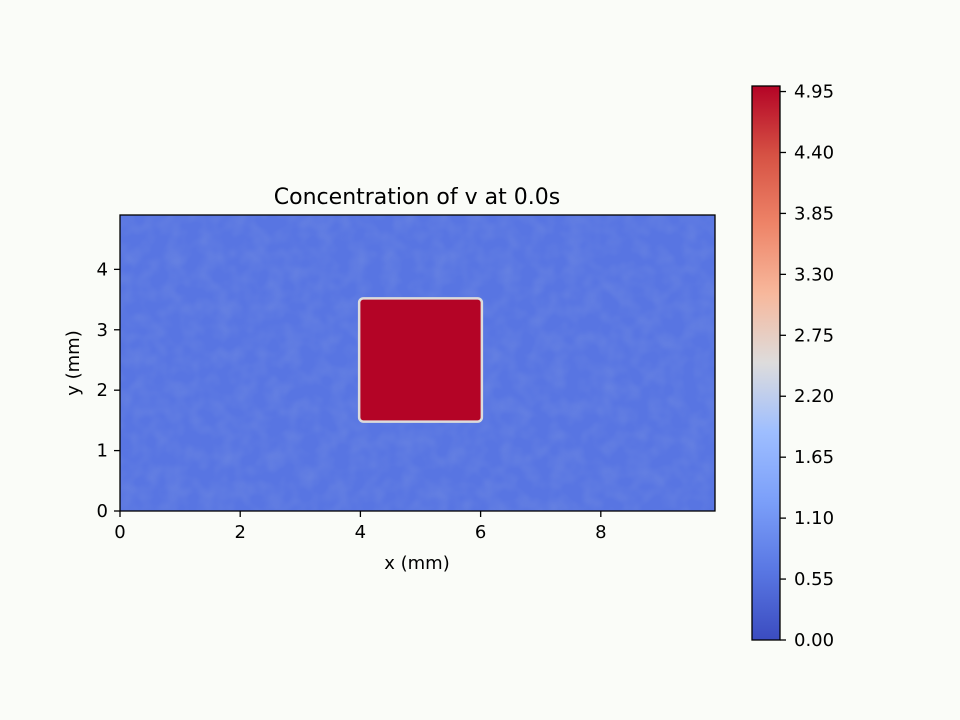  Describe the element at coordinates (480, 532) in the screenshot. I see `x-tick-label: 6` at that location.